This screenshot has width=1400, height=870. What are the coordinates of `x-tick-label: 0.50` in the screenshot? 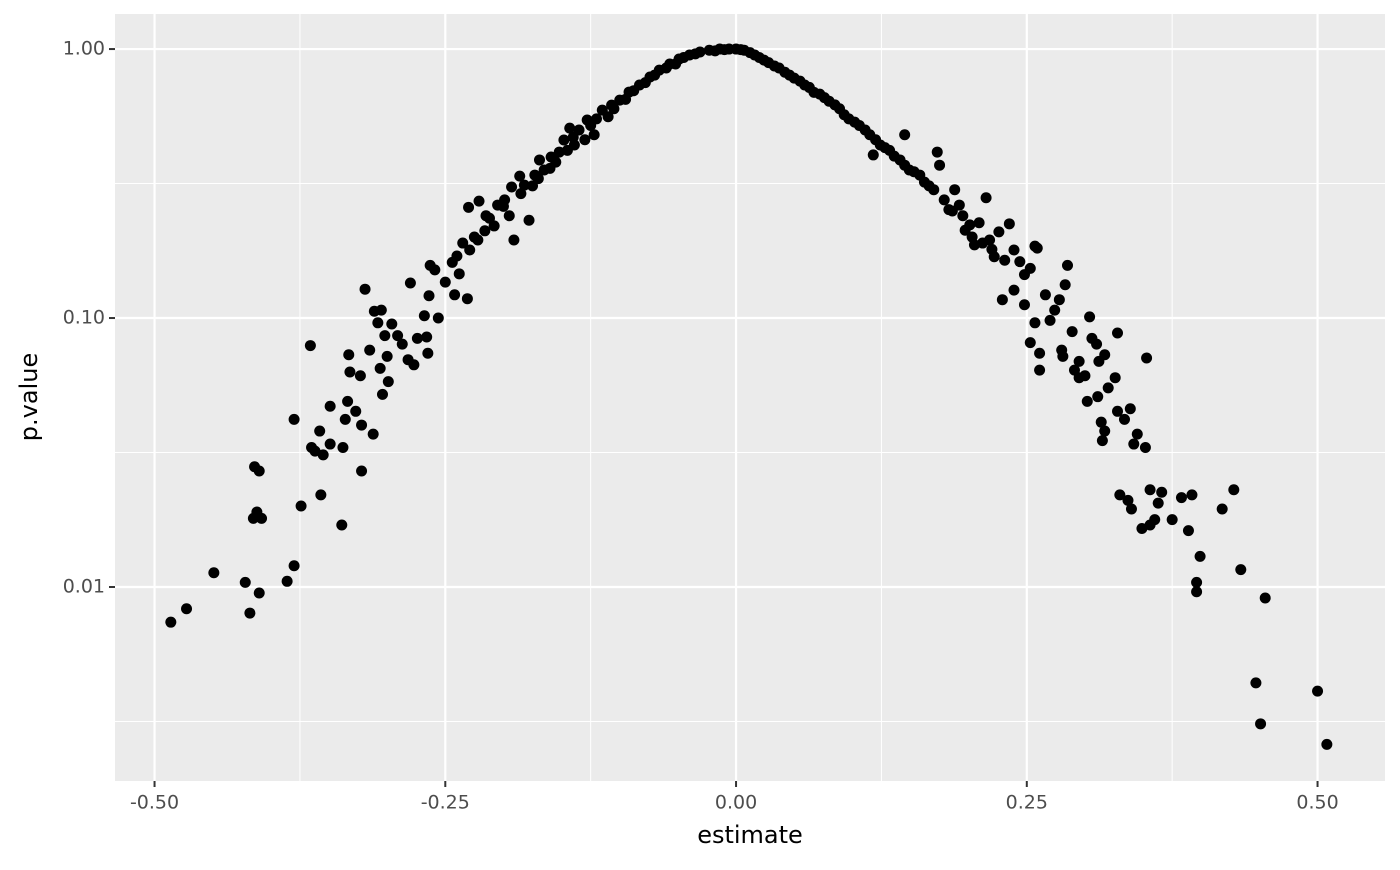 It's located at (1317, 803).